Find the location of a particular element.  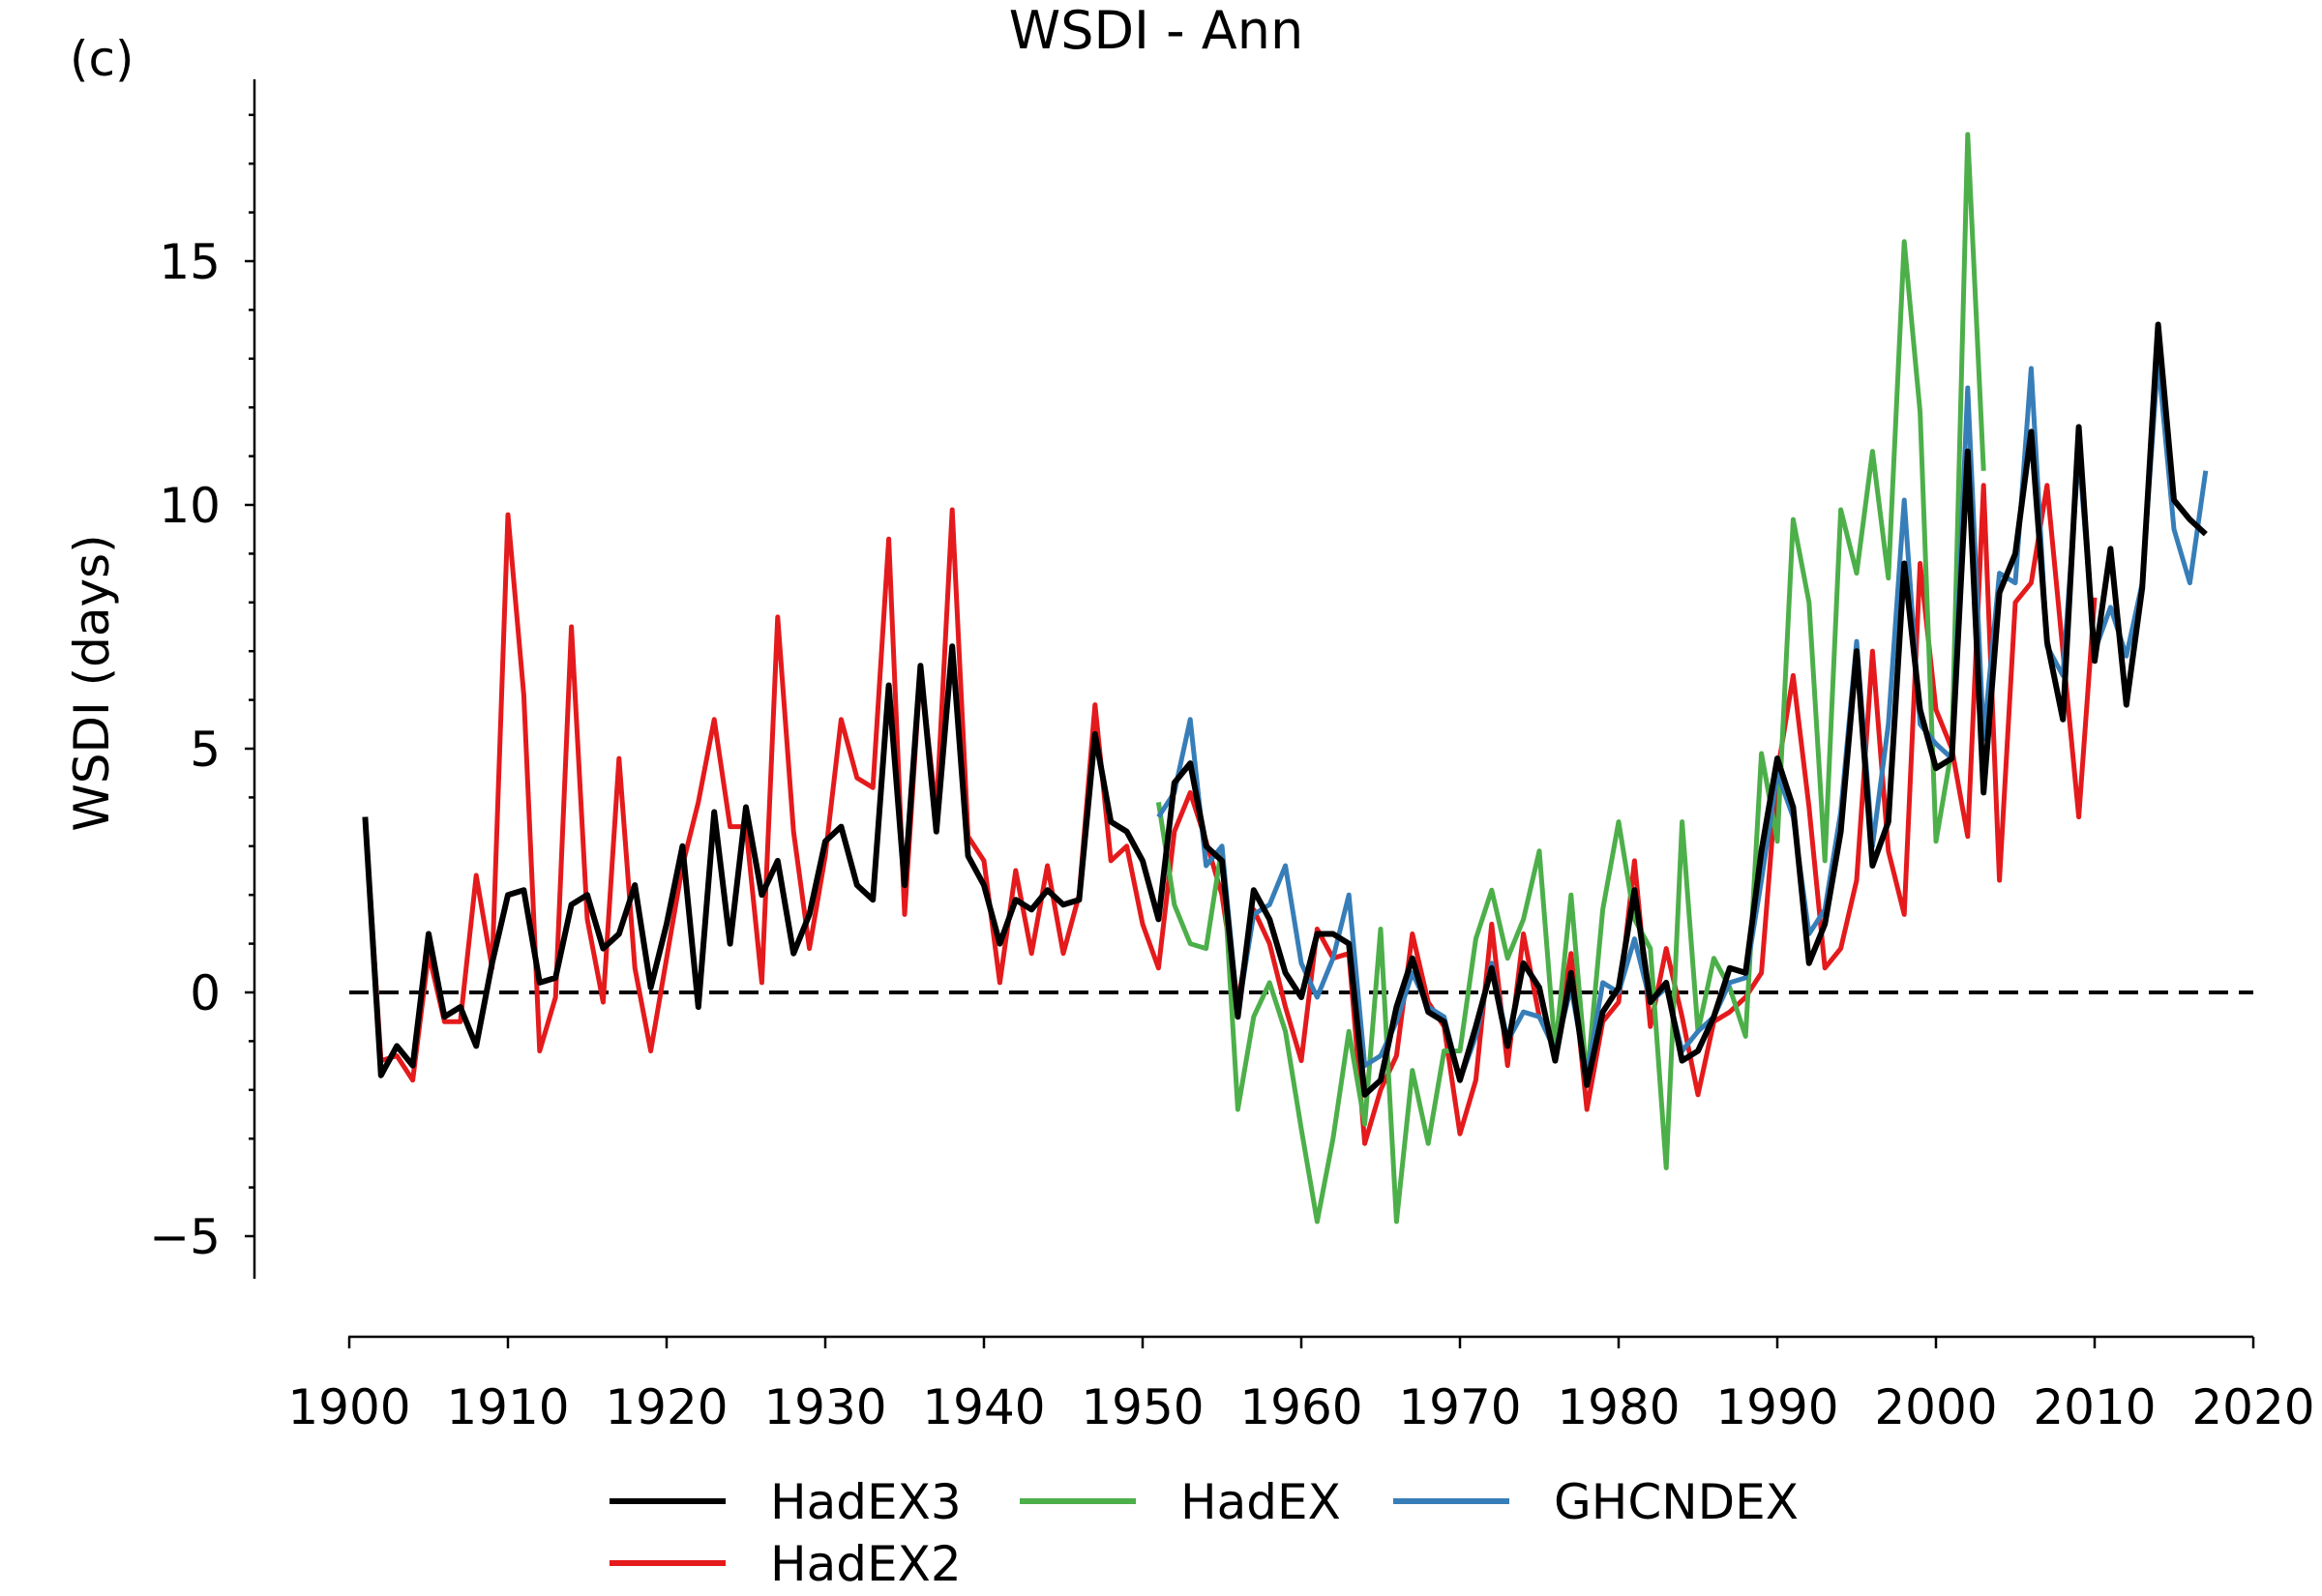

legend-label-ghcndex: GHCNDEX is located at coordinates (1676, 1502).